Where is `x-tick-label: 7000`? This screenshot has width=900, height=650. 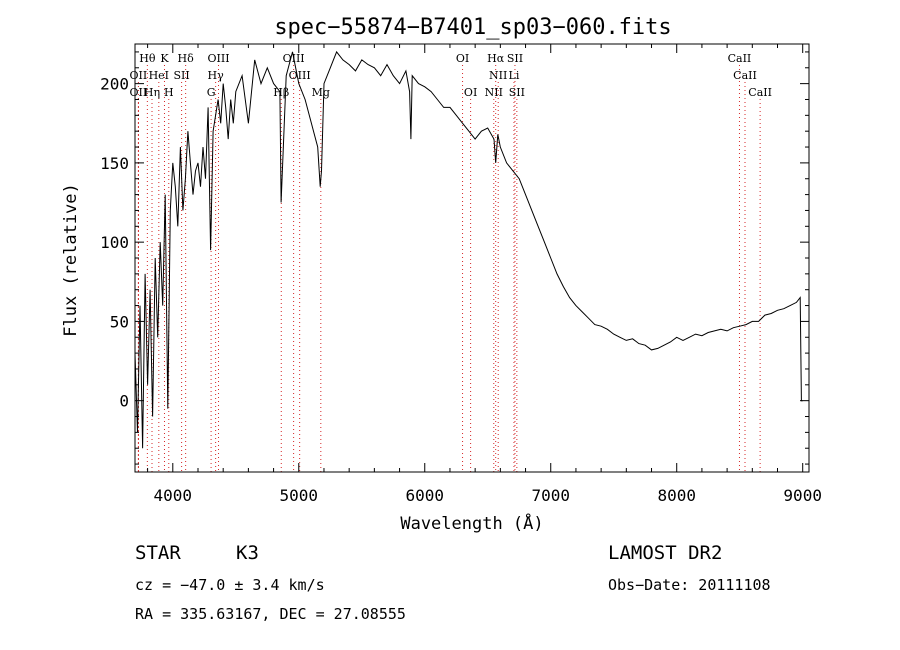 x-tick-label: 7000 is located at coordinates (550, 495).